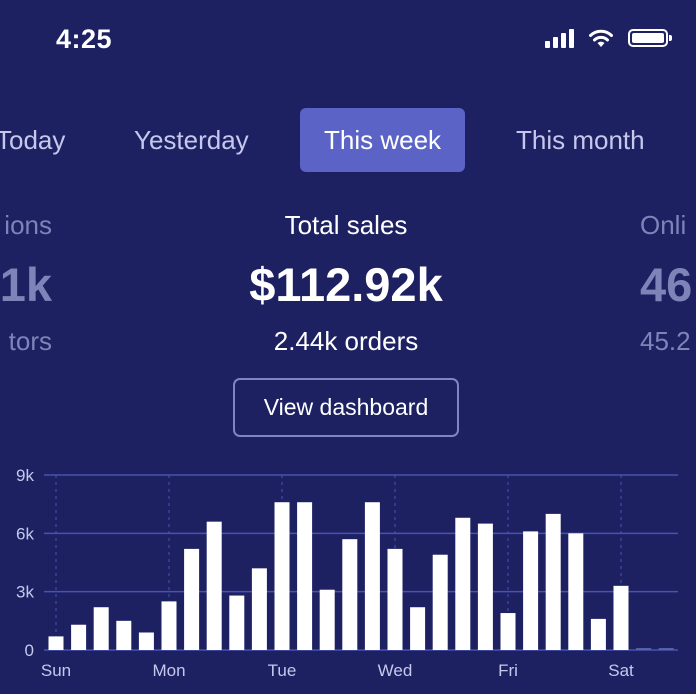  I want to click on status-icons, so click(608, 38).